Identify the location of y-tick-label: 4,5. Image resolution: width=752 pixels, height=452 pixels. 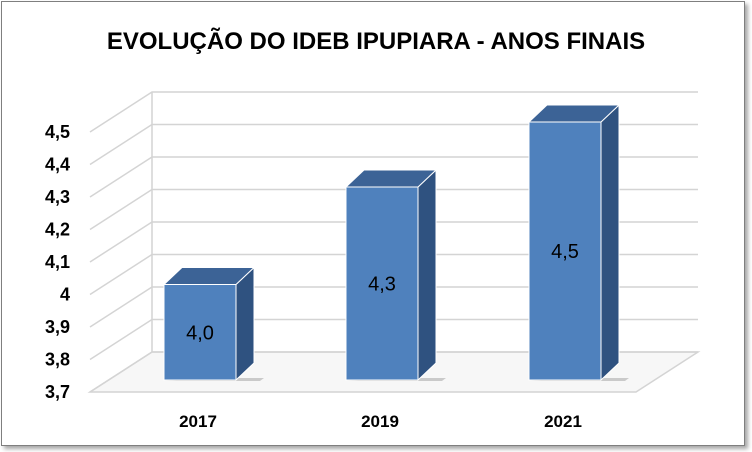
(57, 132).